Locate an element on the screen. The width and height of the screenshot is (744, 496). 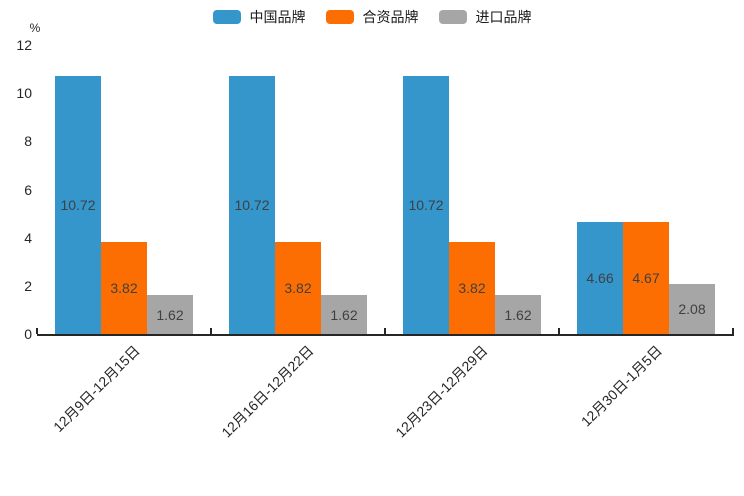
legend-item-1: 中国品牌 is located at coordinates (259, 17).